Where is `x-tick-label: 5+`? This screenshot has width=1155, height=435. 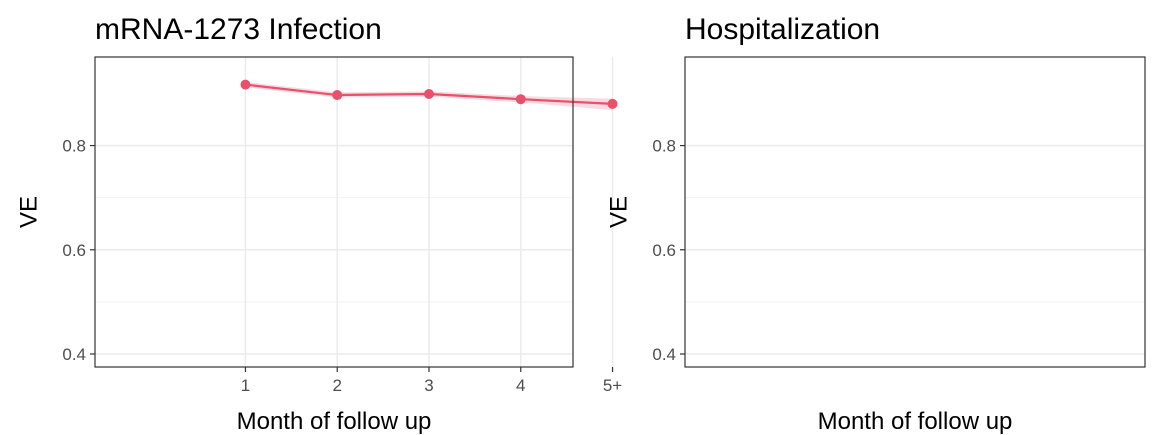
x-tick-label: 5+ is located at coordinates (612, 385).